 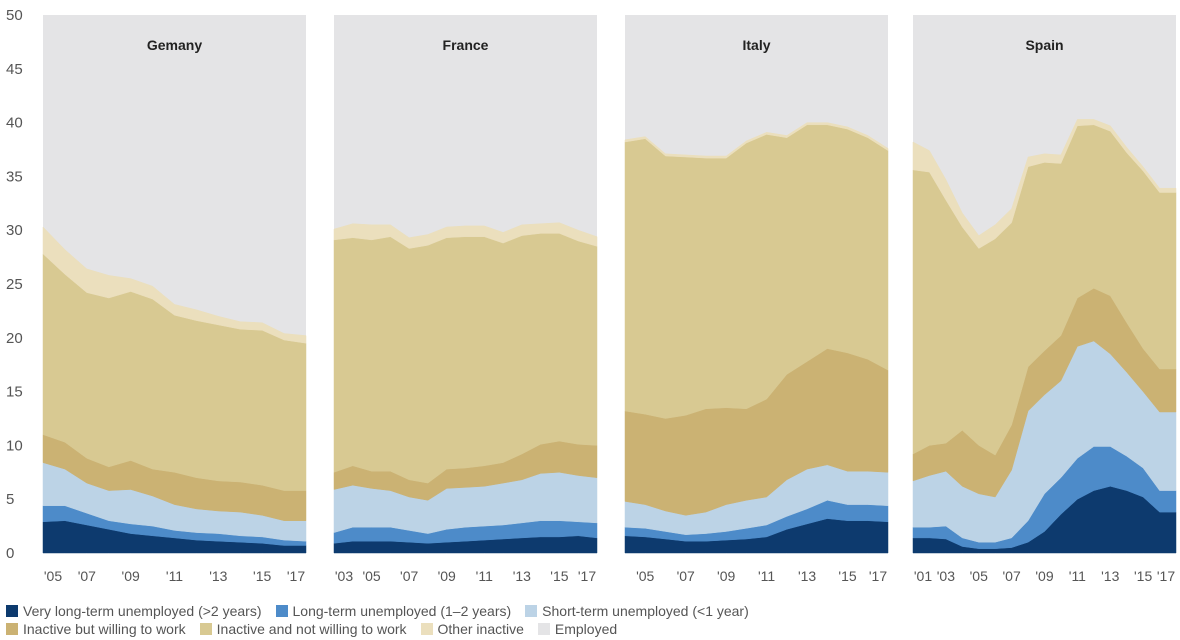 What do you see at coordinates (756, 45) in the screenshot?
I see `panel-title: Italy` at bounding box center [756, 45].